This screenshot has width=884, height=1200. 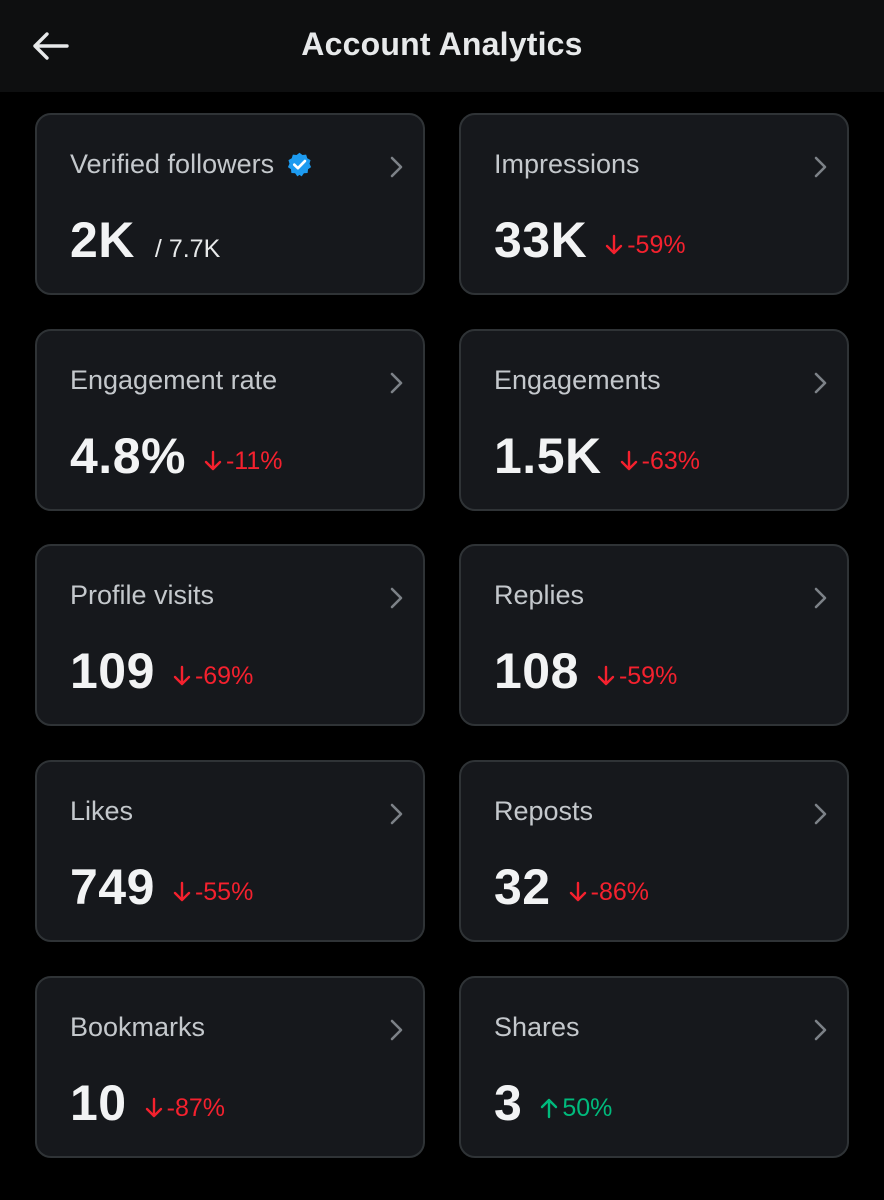 I want to click on metric-change: -87%, so click(x=185, y=1108).